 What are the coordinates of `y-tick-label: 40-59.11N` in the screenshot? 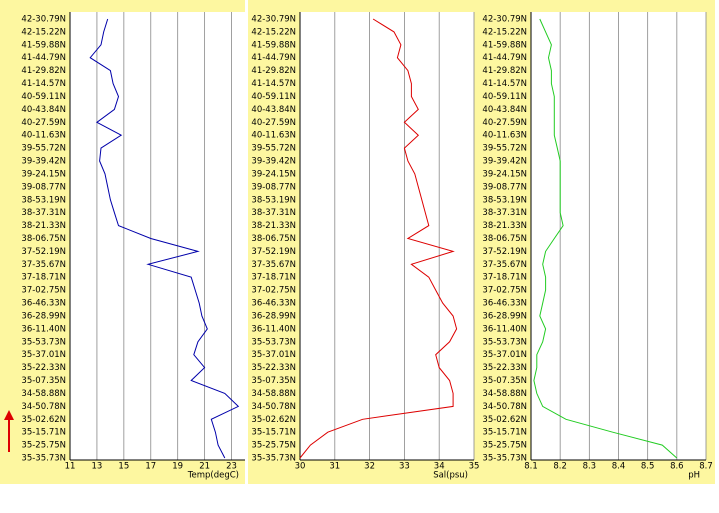 It's located at (504, 97).